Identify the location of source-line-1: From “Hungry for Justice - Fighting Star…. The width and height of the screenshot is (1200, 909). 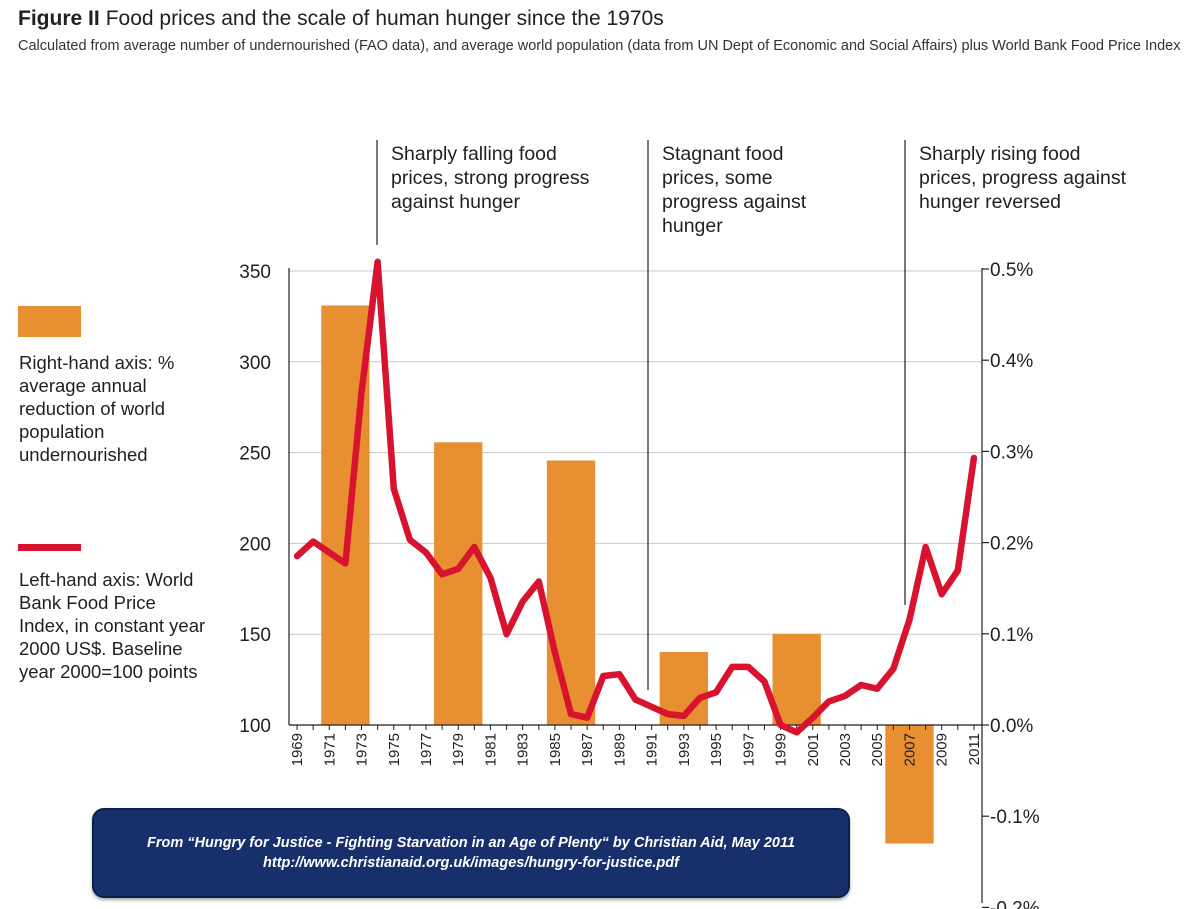
(471, 843).